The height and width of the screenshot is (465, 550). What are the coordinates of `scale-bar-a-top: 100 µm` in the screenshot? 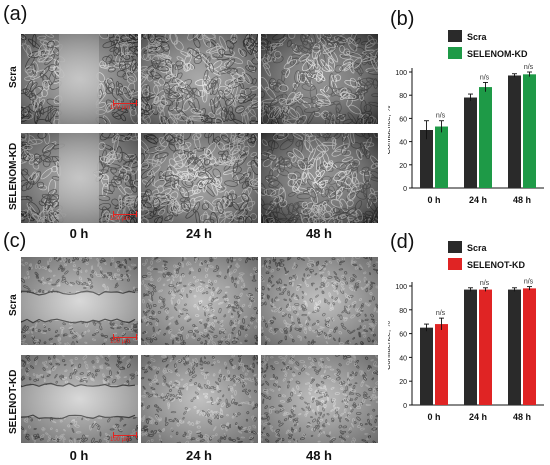 It's located at (123, 106).